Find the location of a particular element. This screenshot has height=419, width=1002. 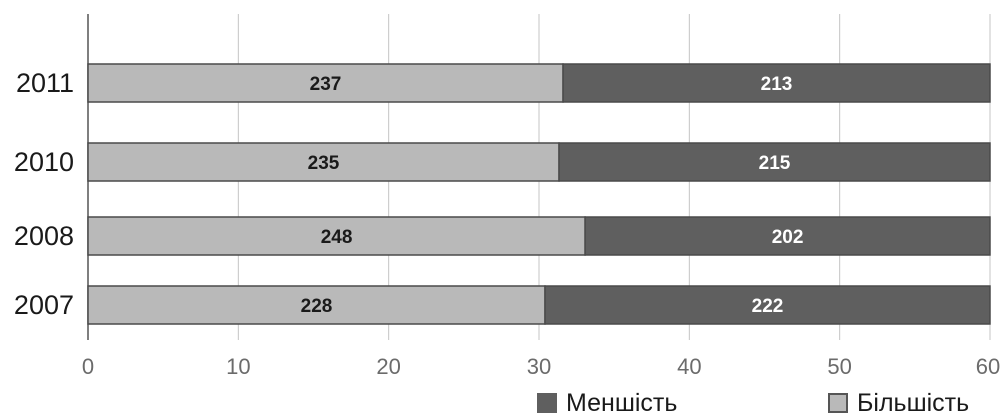

bar-minority-2011 is located at coordinates (776, 83).